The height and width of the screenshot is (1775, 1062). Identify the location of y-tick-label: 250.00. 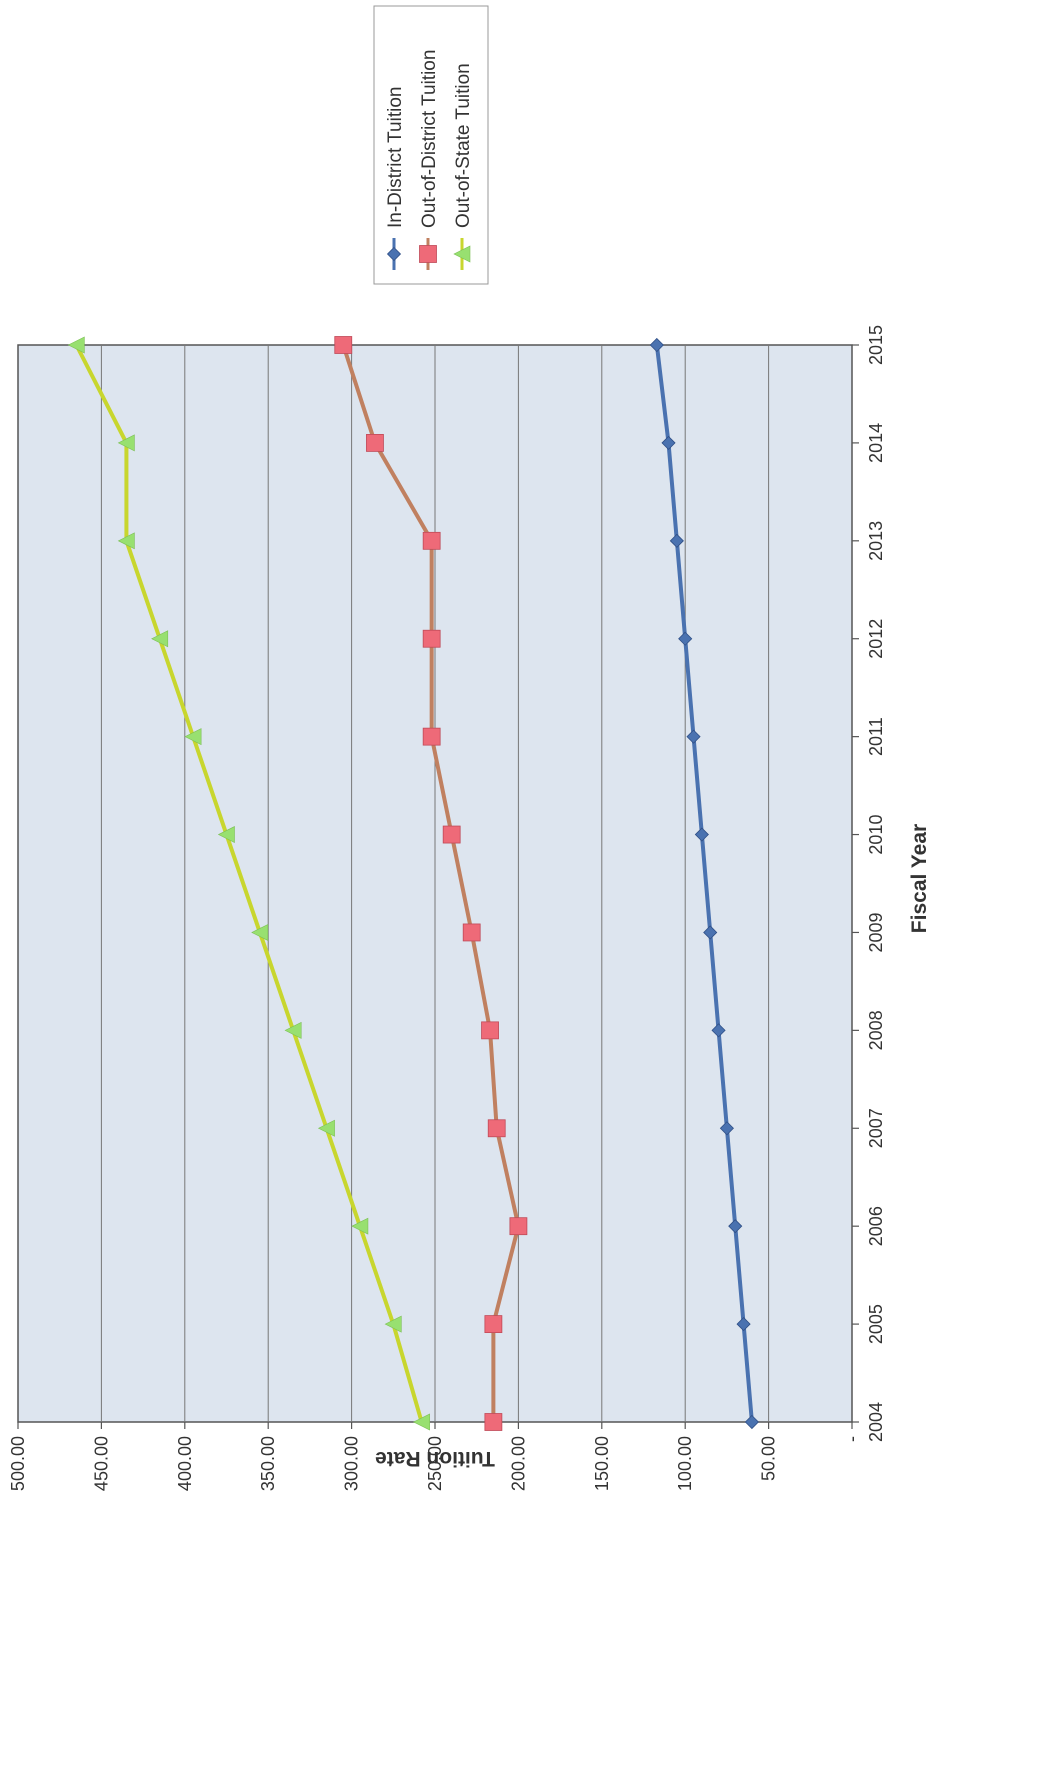
(435, 1463).